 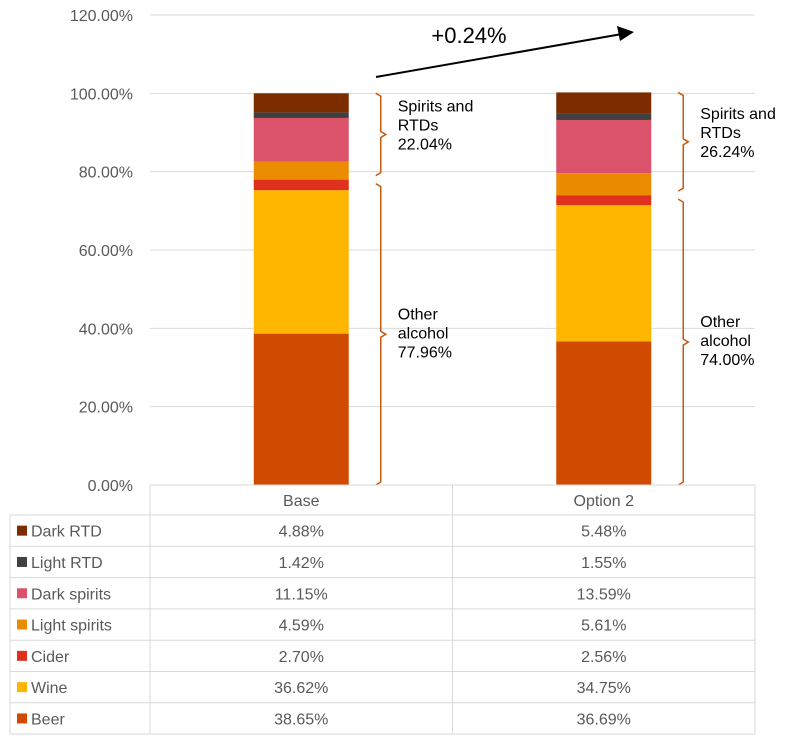 I want to click on change-arrow-line, so click(x=499, y=55).